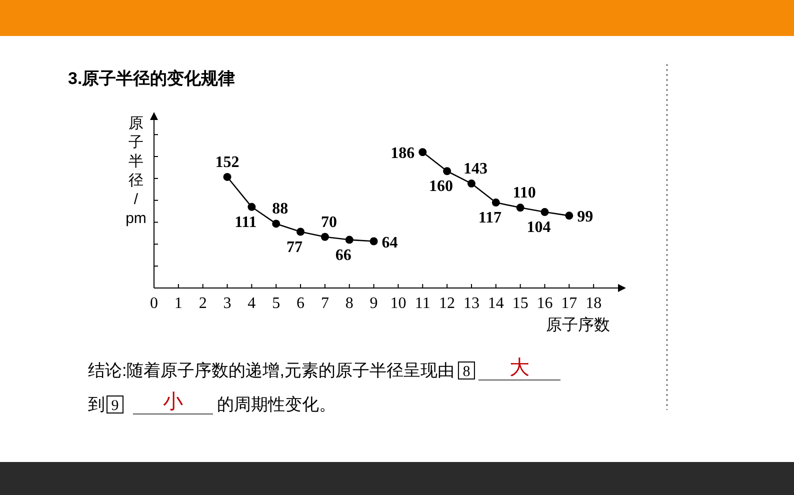 Image resolution: width=794 pixels, height=495 pixels. I want to click on x-tick-label: 14, so click(496, 303).